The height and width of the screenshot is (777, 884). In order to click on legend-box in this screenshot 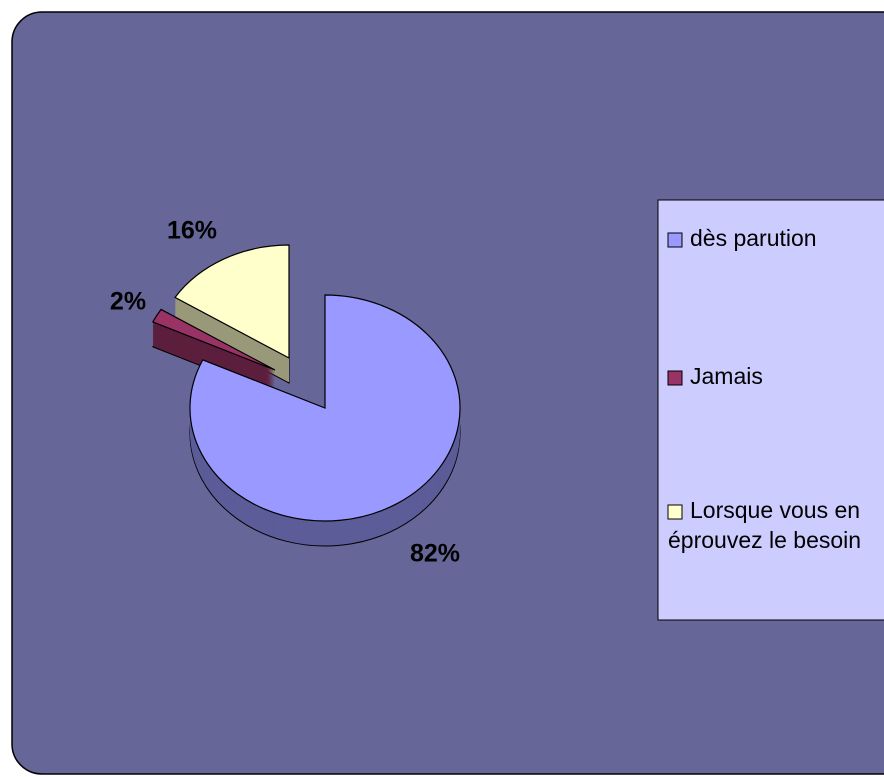, I will do `click(770, 410)`.